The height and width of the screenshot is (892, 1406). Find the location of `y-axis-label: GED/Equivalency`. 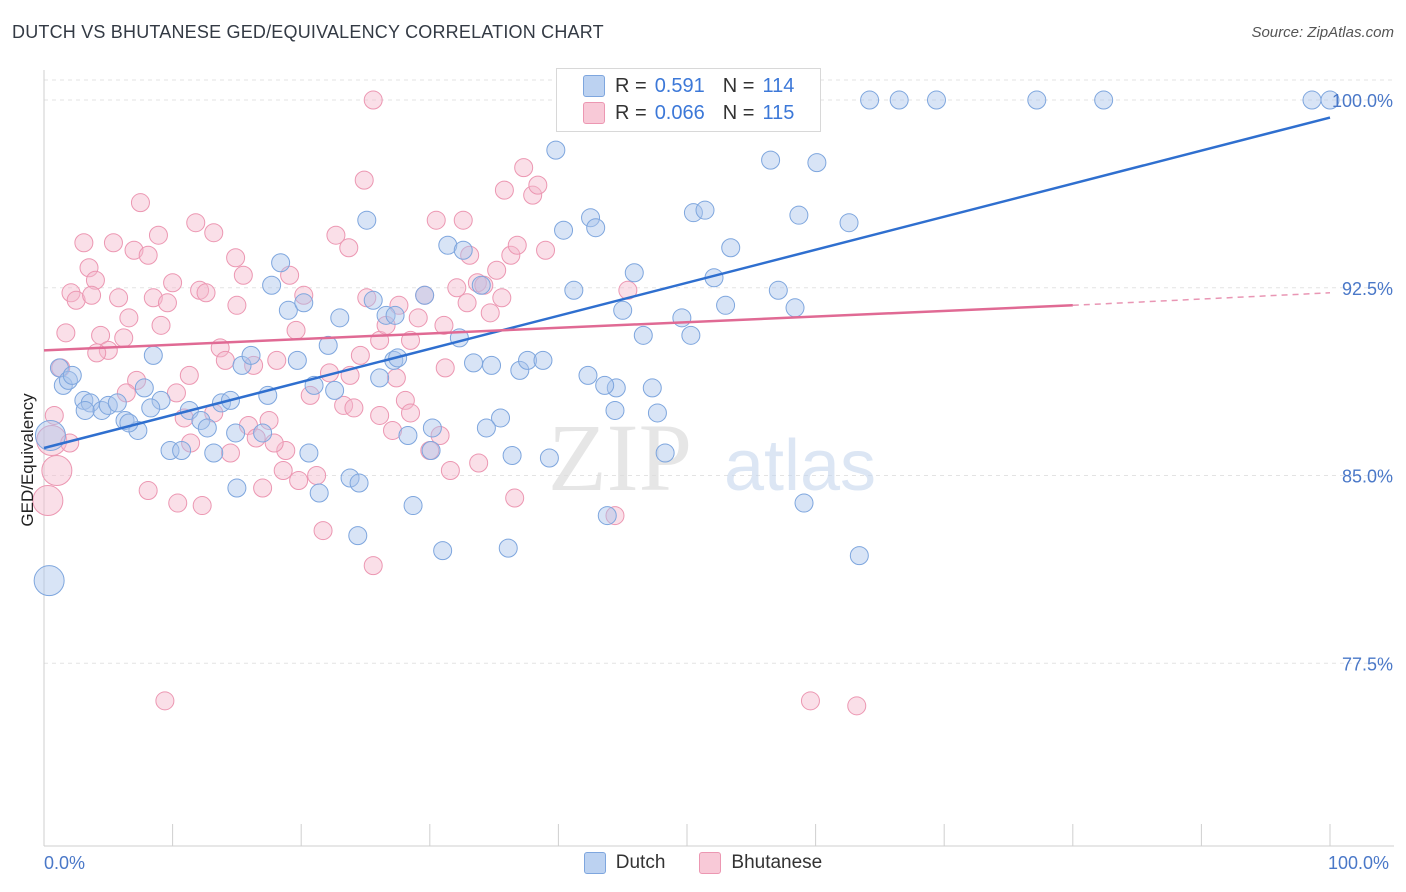

y-axis-label: GED/Equivalency is located at coordinates (27, 460).